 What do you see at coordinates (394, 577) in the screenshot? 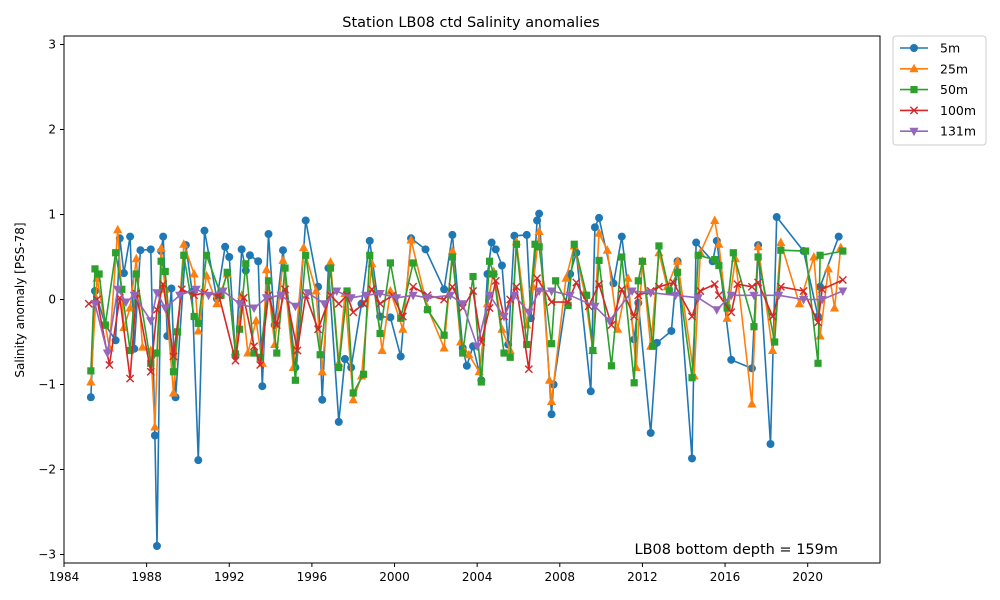
I see `x-tick-label: 2000` at bounding box center [394, 577].